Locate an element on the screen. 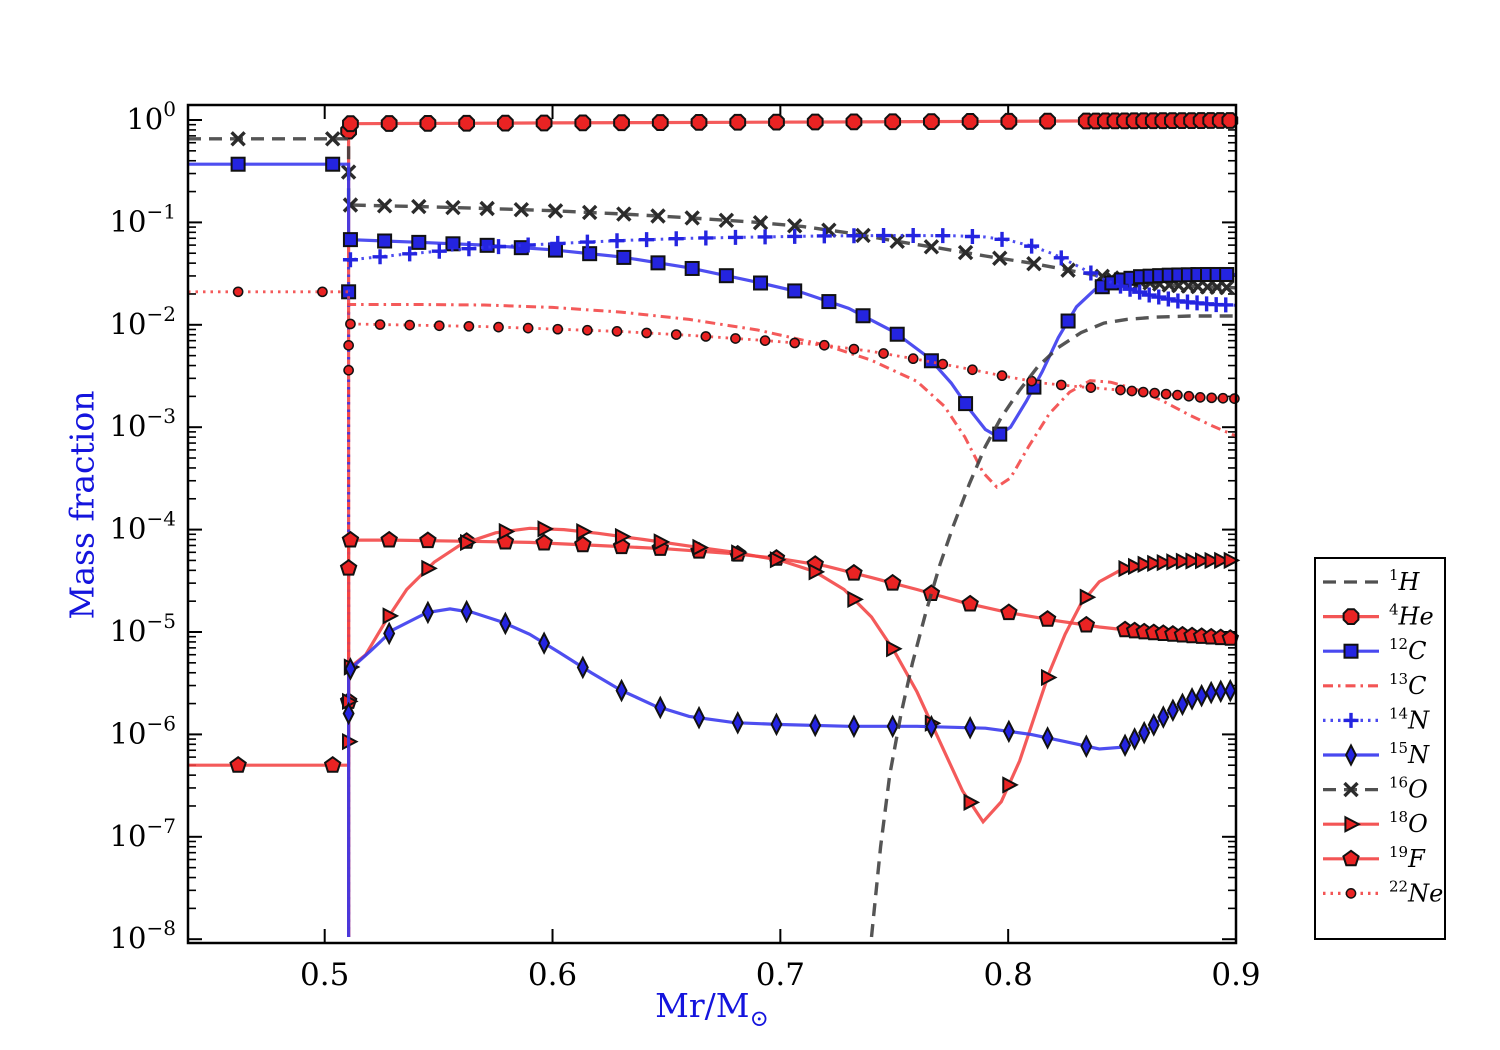  x-axis-label: Mr/M⊙ is located at coordinates (712, 1009).